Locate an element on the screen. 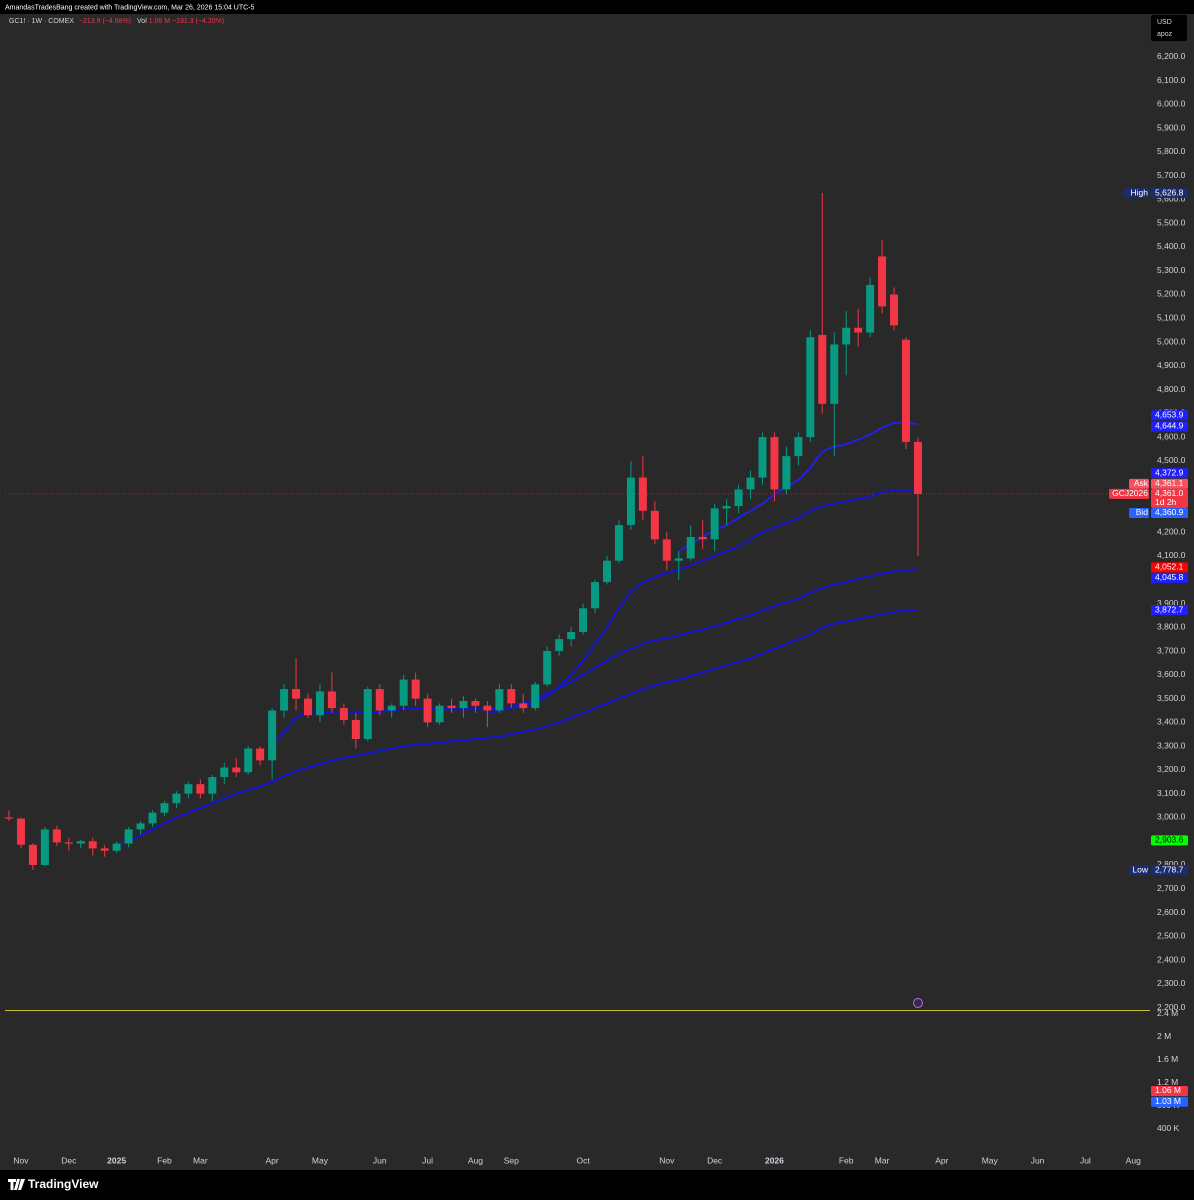  x-tick-label: Aug is located at coordinates (475, 1160).